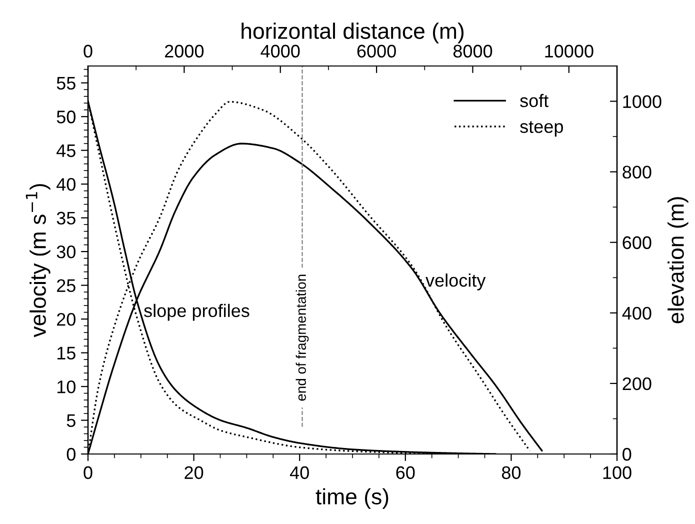 The image size is (695, 524). Describe the element at coordinates (66, 319) in the screenshot. I see `y-tick-label: 20` at that location.